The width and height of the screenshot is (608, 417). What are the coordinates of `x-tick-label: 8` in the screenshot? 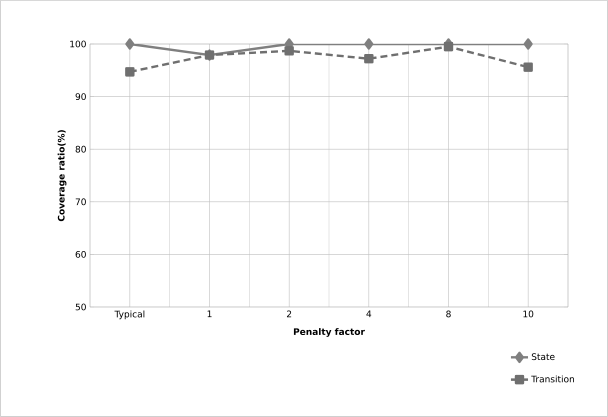 It's located at (448, 314).